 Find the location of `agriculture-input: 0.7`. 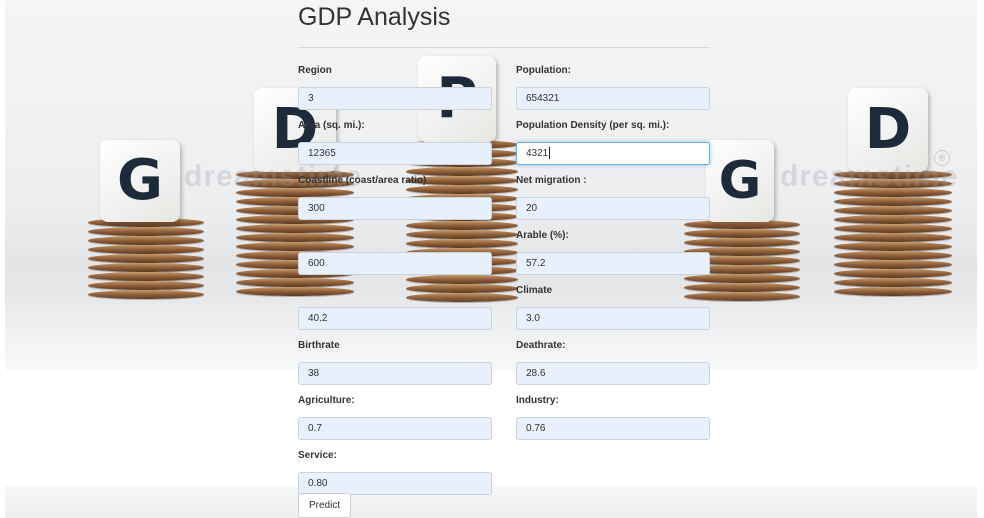

agriculture-input: 0.7 is located at coordinates (395, 428).